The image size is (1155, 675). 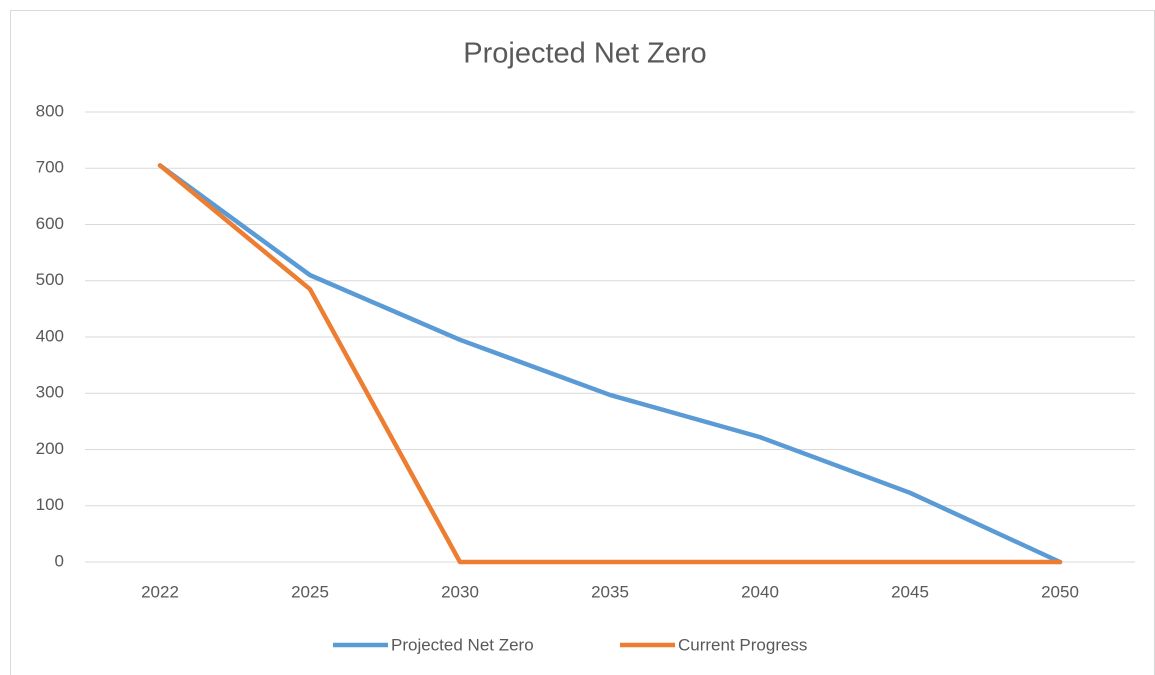 What do you see at coordinates (50, 504) in the screenshot?
I see `y-tick-label: 100` at bounding box center [50, 504].